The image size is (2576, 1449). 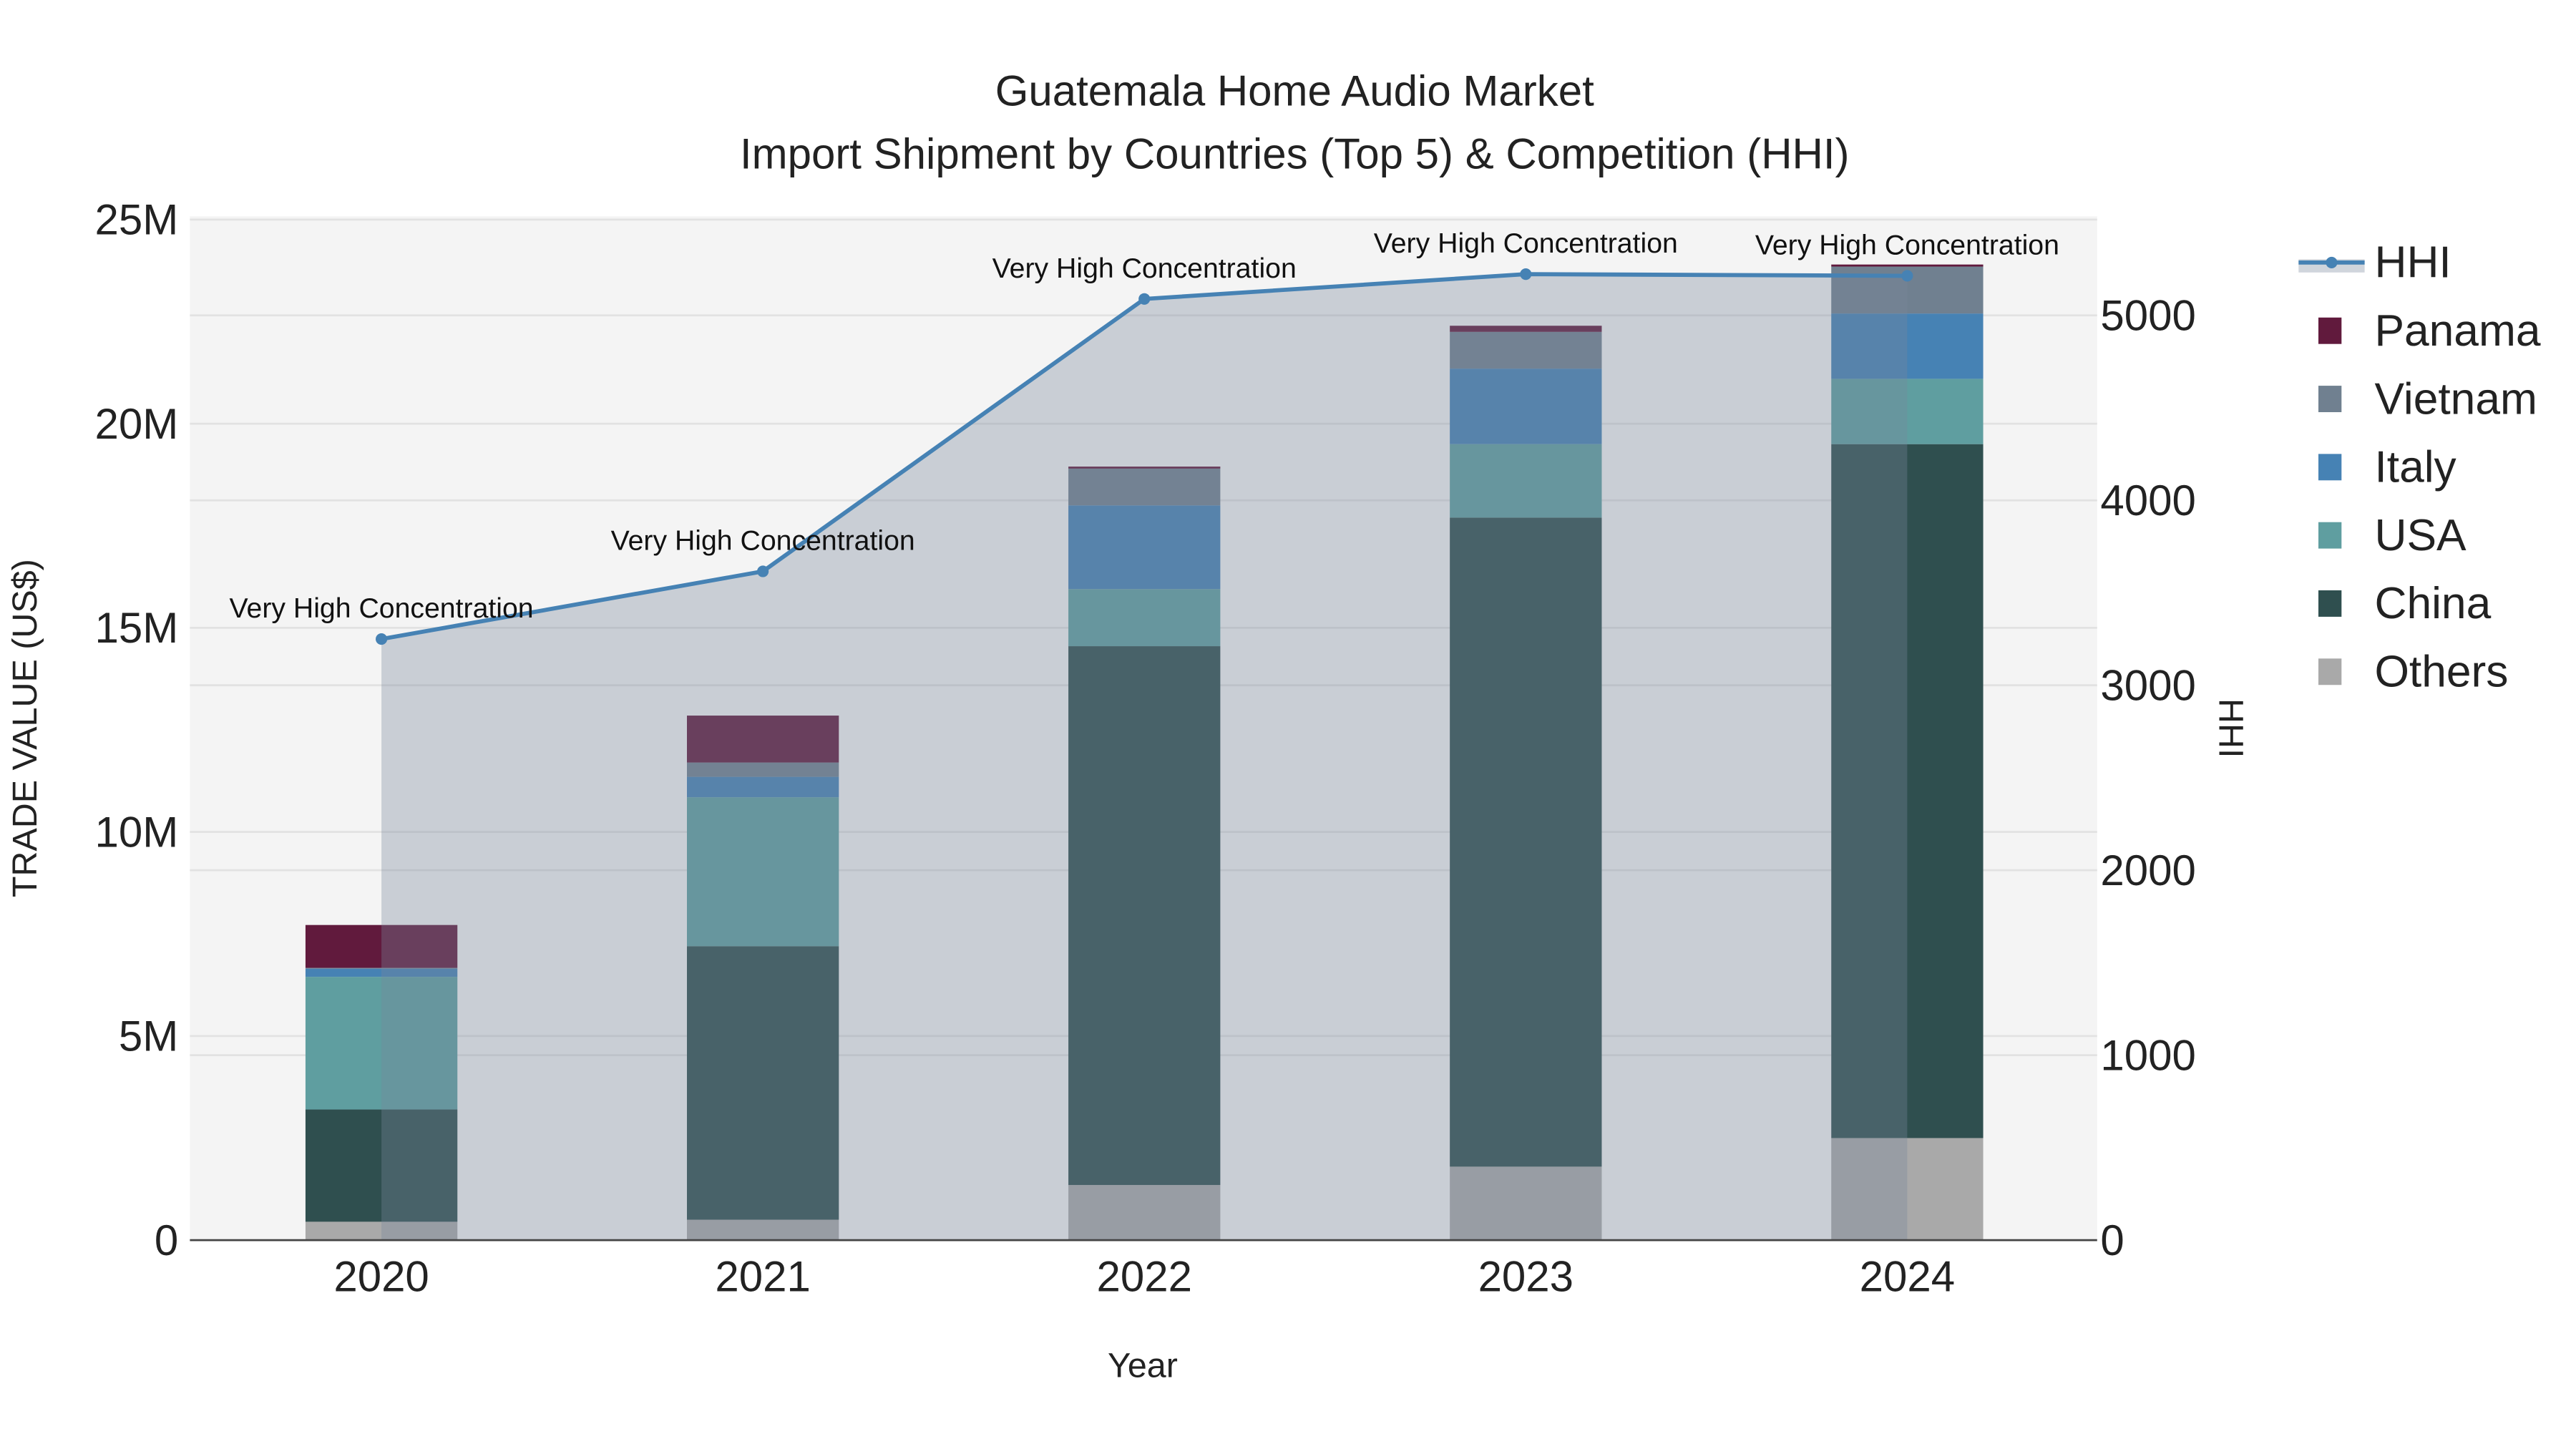 What do you see at coordinates (381, 1277) in the screenshot?
I see `x-tick-label: 2020` at bounding box center [381, 1277].